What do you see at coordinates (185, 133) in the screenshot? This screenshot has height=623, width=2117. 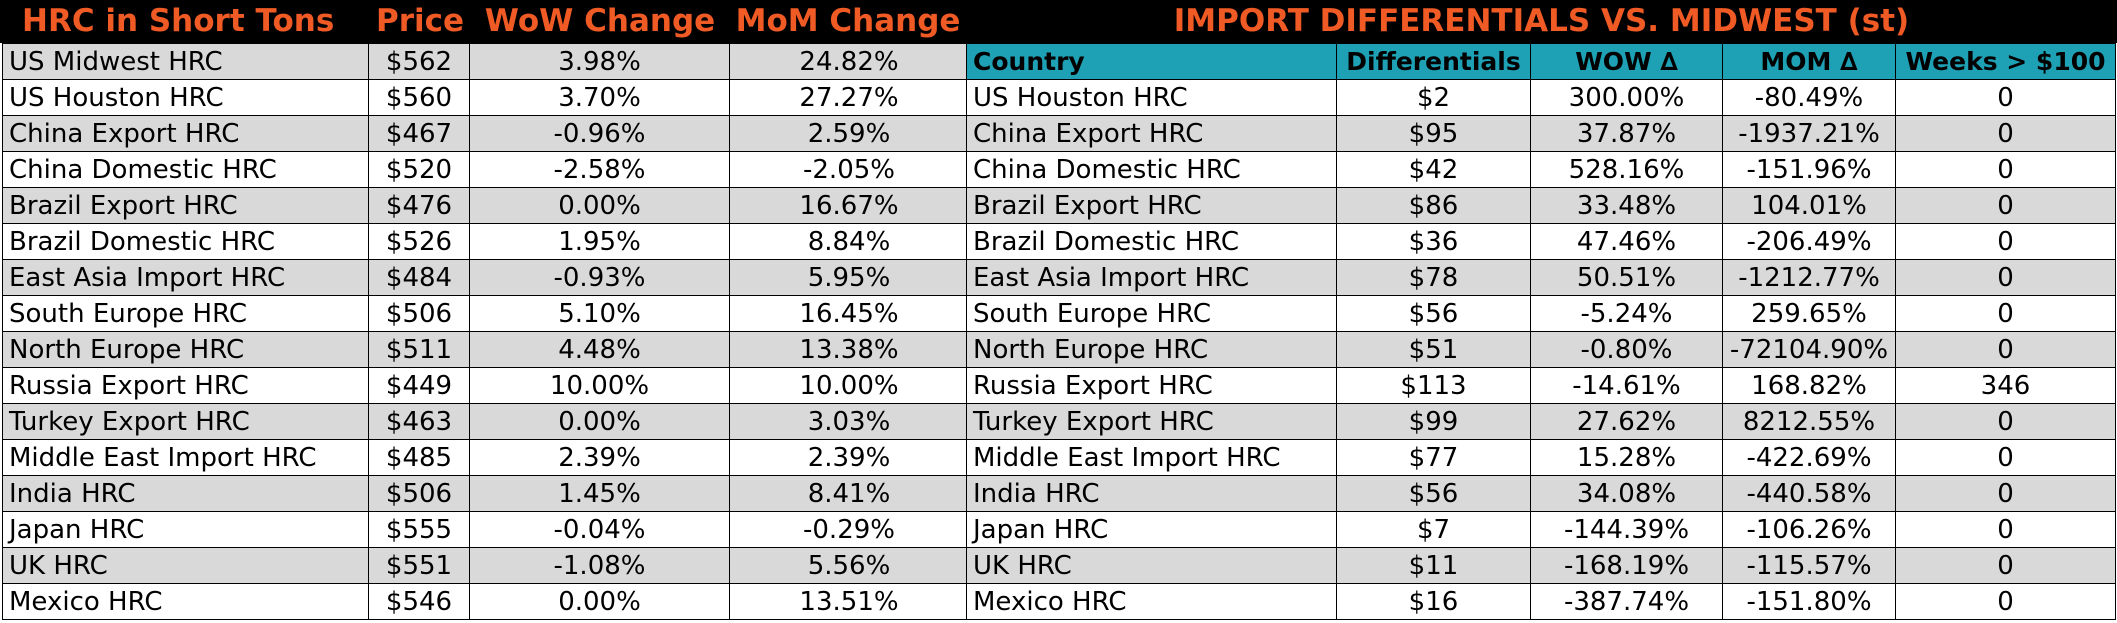 I see `left-row-label: China Export HRC` at bounding box center [185, 133].